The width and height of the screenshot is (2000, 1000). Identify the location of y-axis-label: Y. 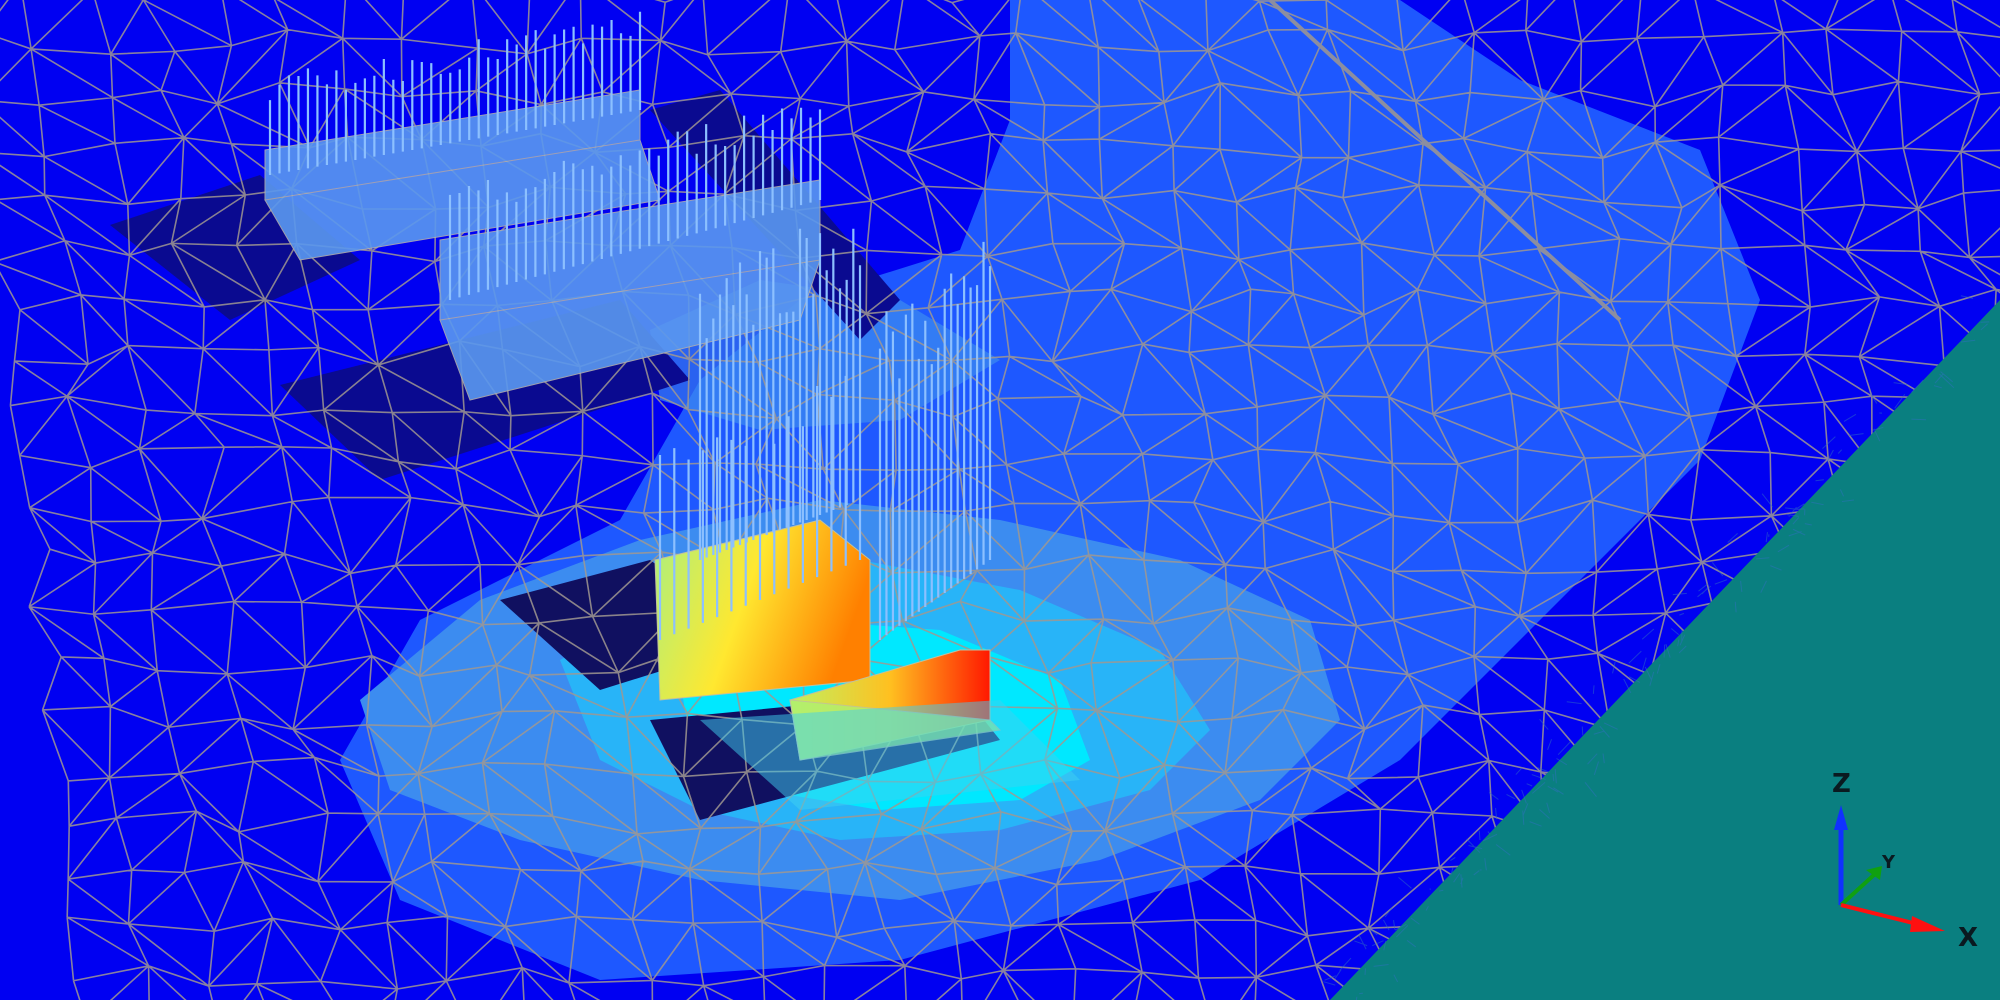
(1888, 862).